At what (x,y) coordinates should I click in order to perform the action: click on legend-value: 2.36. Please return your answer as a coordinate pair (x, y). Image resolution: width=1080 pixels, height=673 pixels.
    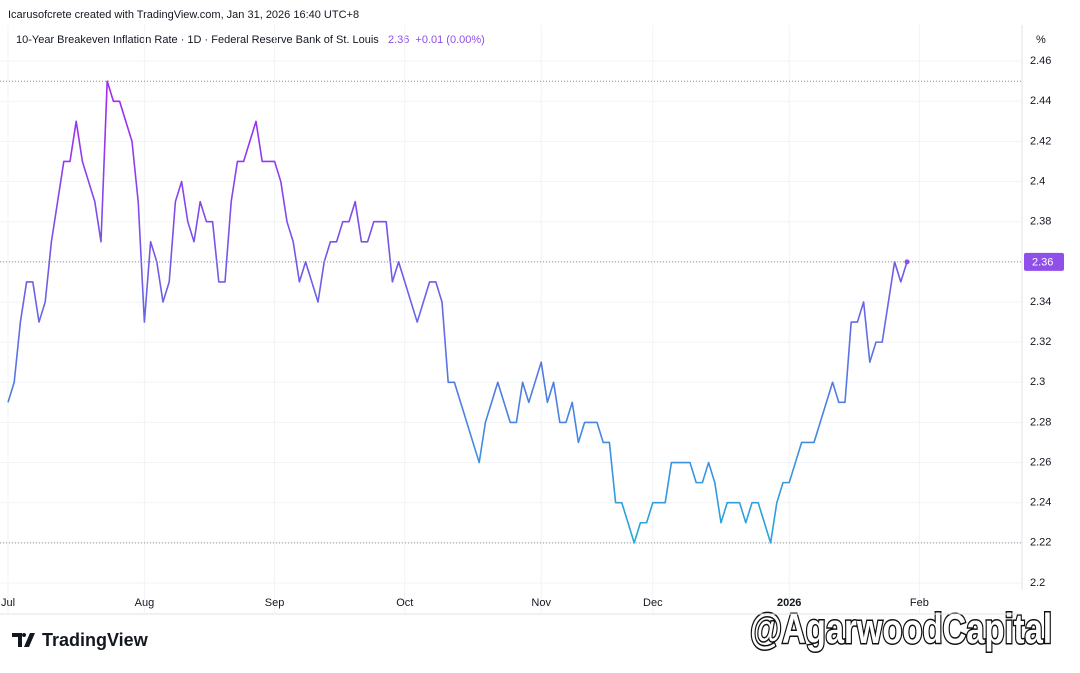
    Looking at the image, I should click on (398, 40).